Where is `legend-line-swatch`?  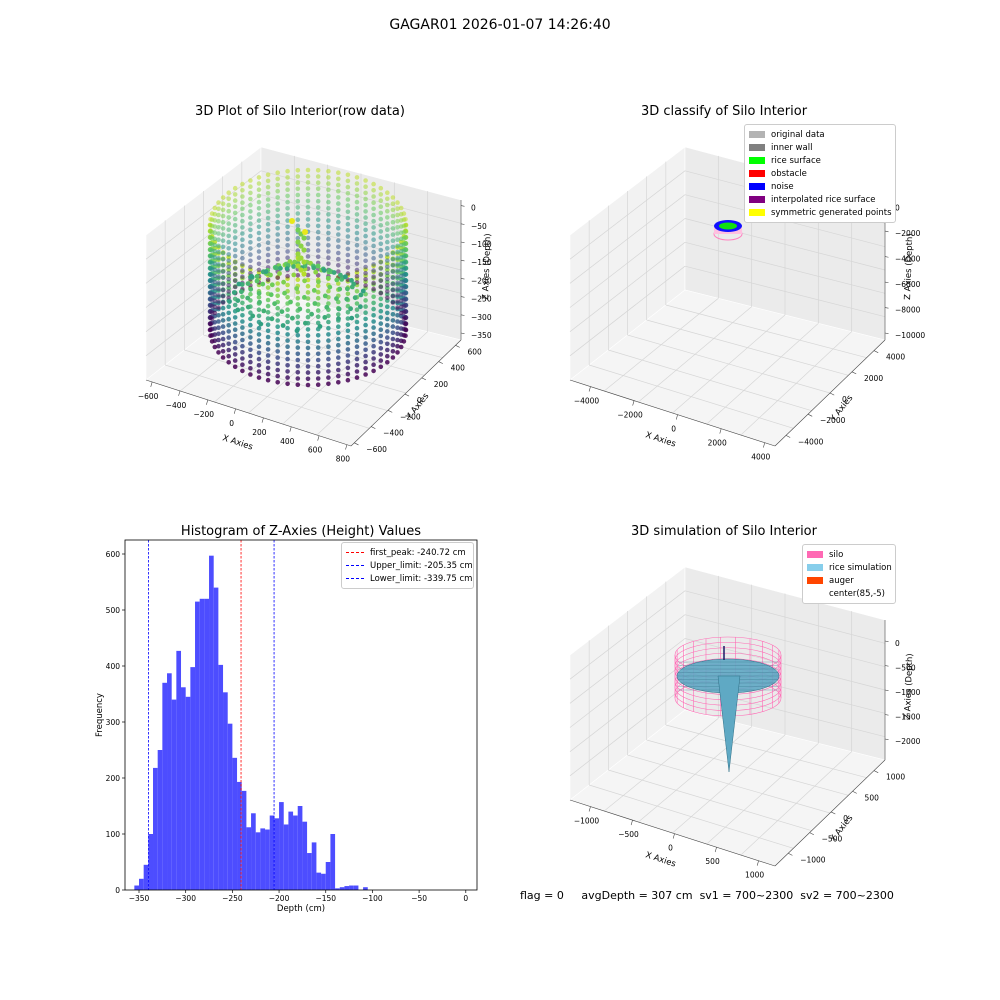
legend-line-swatch is located at coordinates (355, 565).